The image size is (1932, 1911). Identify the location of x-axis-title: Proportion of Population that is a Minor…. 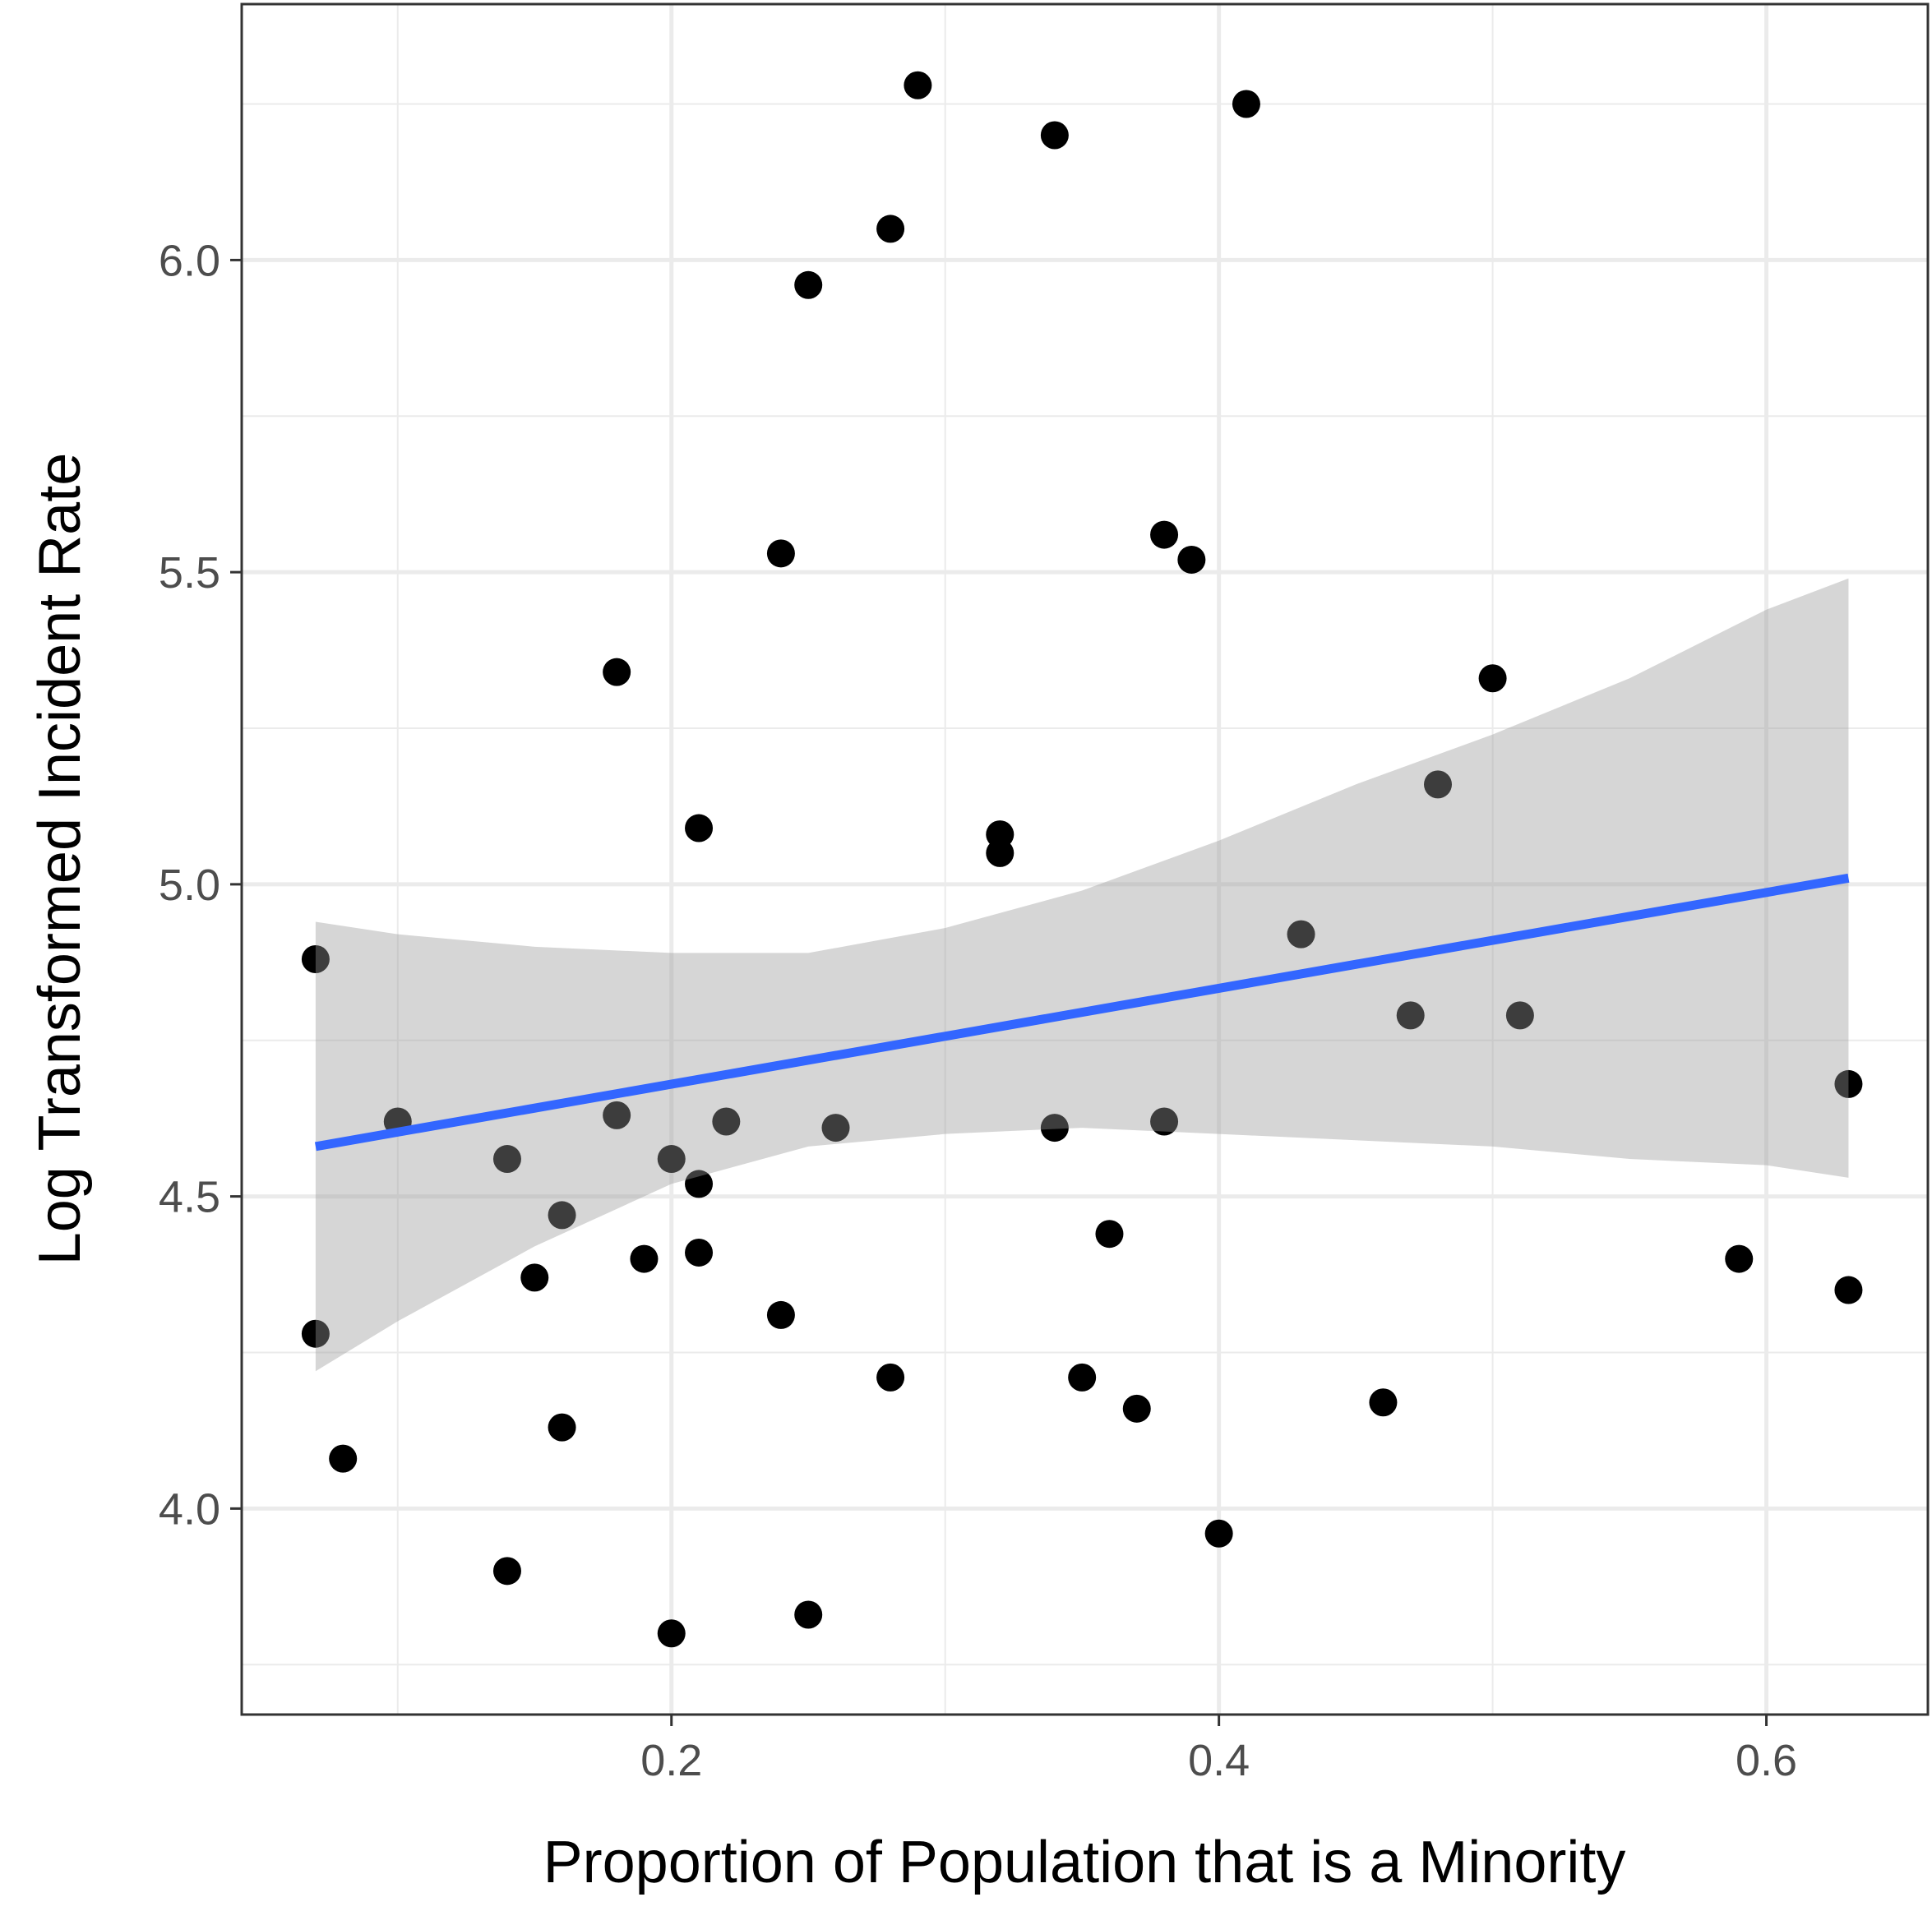
(1084, 1862).